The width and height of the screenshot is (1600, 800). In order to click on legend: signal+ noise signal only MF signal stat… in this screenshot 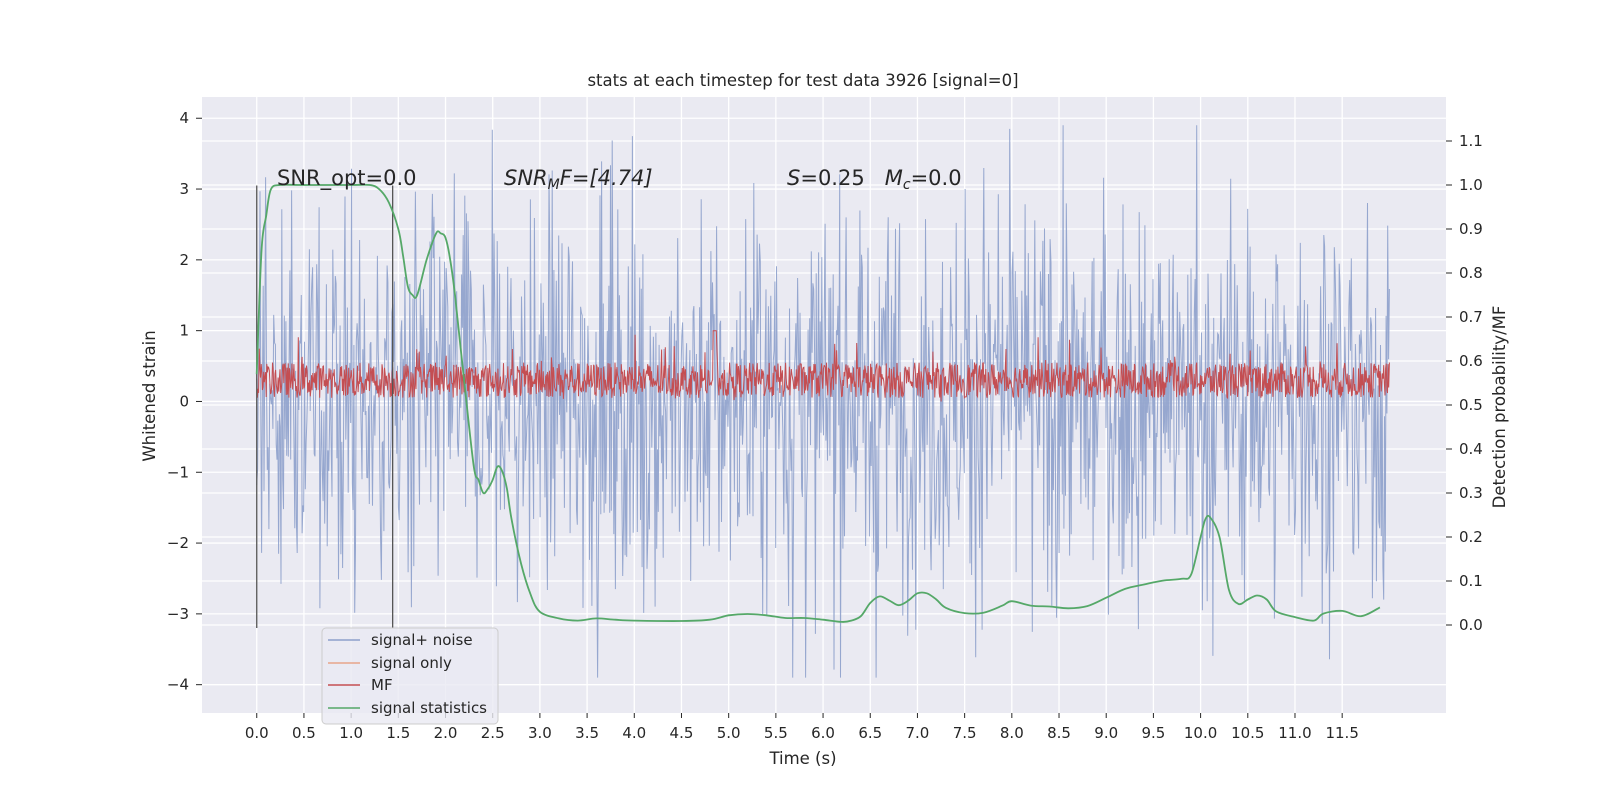, I will do `click(410, 676)`.